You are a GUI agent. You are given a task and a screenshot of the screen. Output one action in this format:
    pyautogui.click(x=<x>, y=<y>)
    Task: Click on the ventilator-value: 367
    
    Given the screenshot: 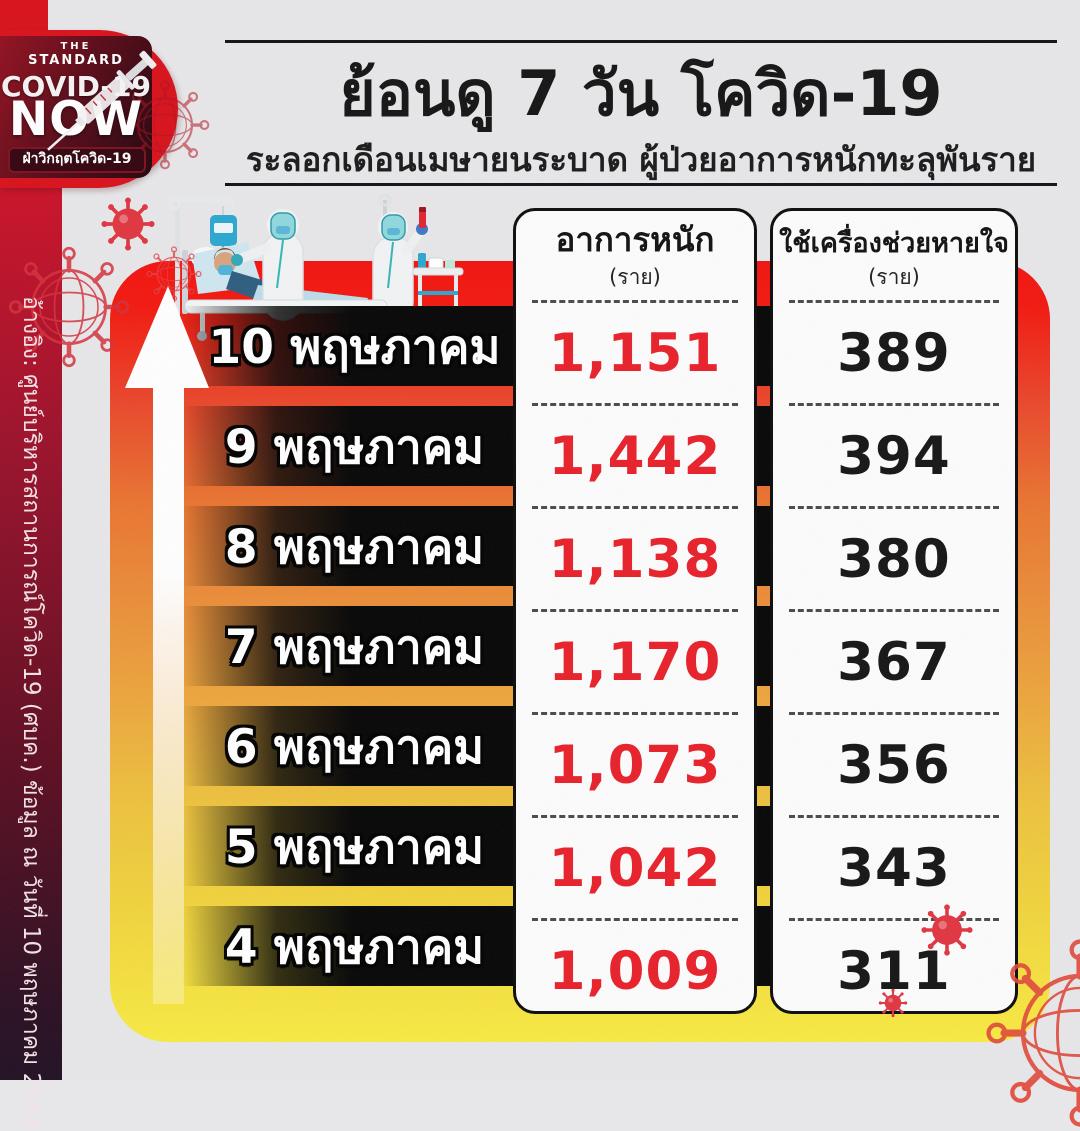 What is the action you would take?
    pyautogui.click(x=894, y=660)
    